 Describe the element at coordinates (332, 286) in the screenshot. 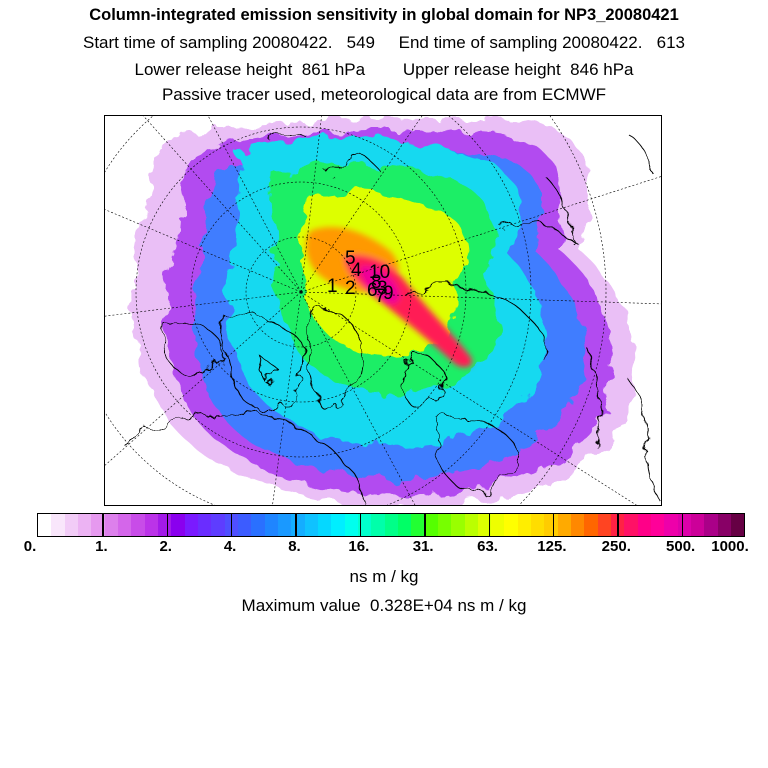

I see `release-label: 1` at that location.